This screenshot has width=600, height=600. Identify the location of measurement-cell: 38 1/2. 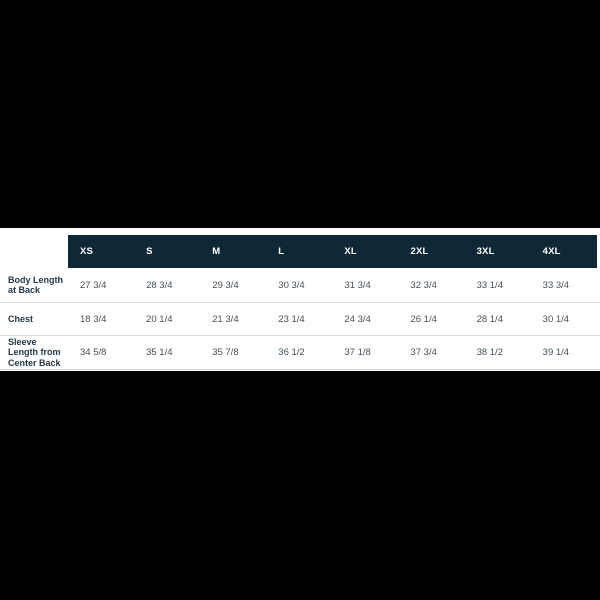
(489, 352).